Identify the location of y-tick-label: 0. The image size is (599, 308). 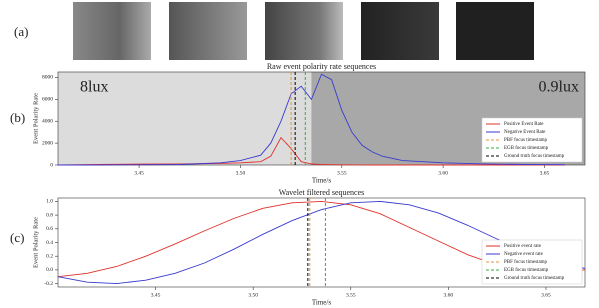
(51, 165).